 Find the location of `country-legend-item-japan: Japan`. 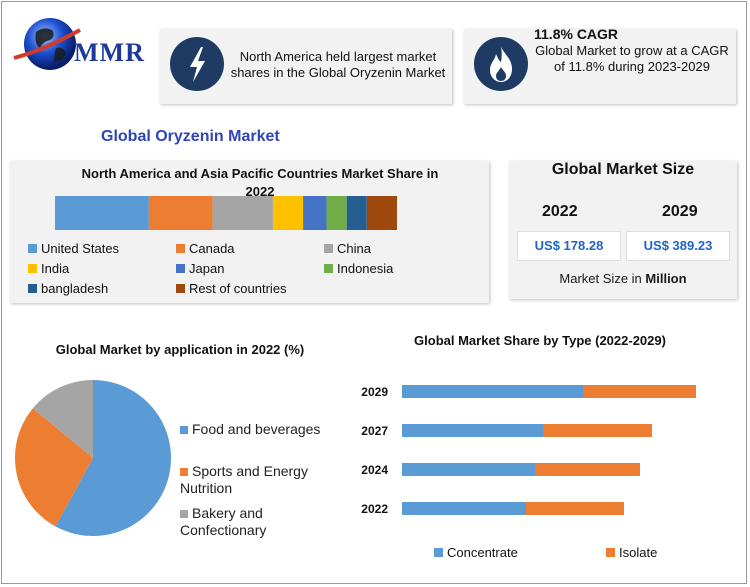

country-legend-item-japan: Japan is located at coordinates (200, 268).